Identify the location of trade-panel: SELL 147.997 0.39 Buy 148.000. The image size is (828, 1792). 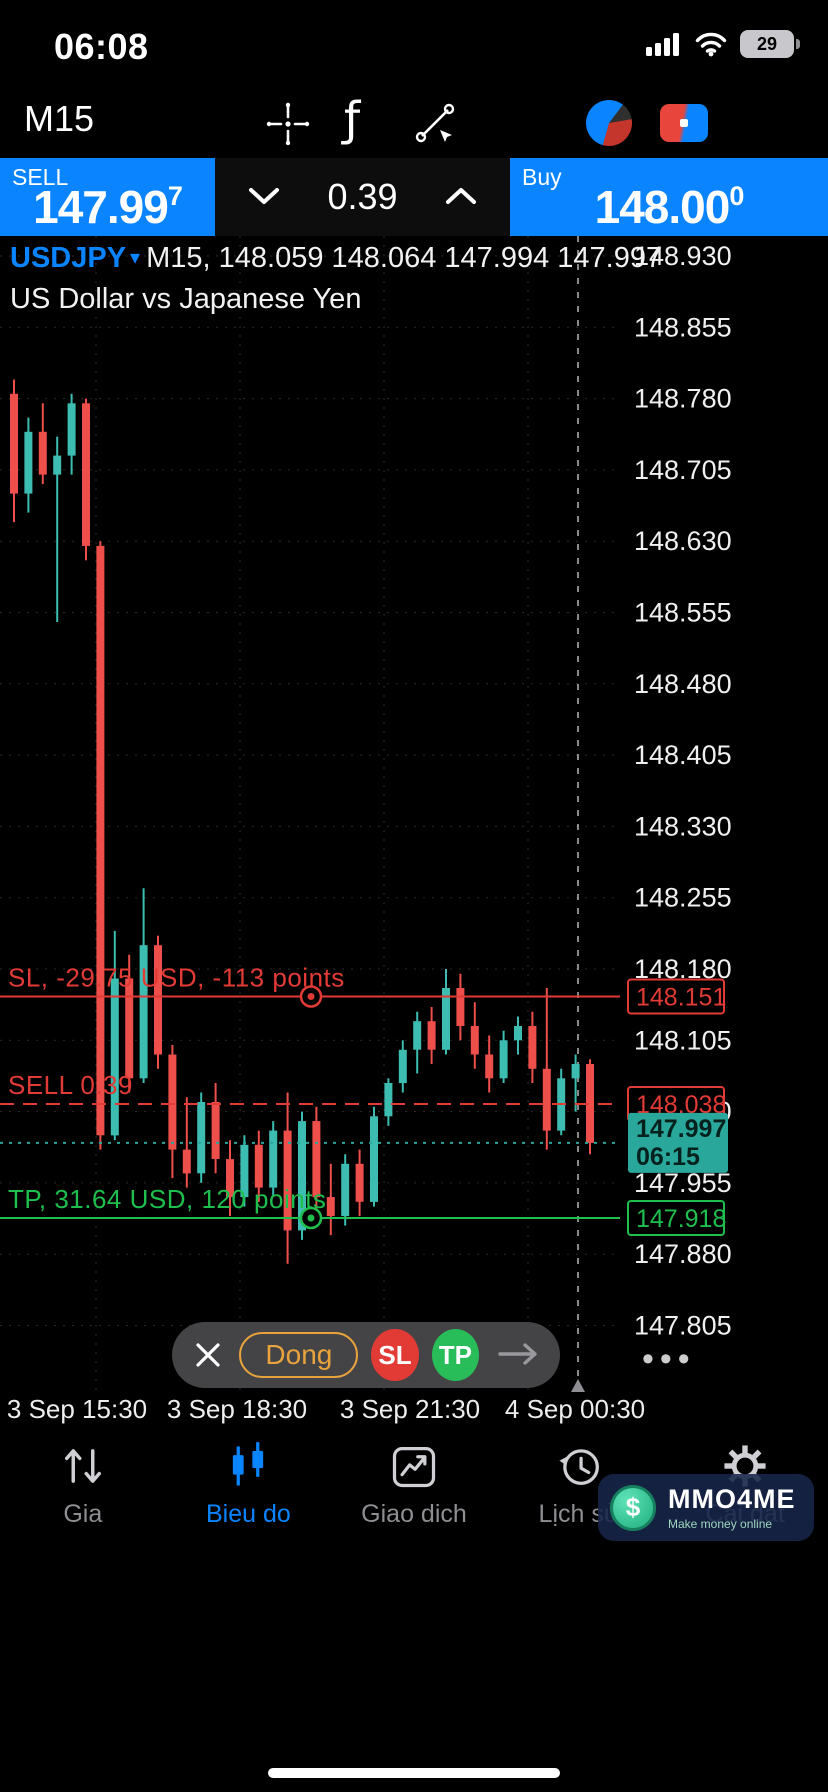
(414, 197).